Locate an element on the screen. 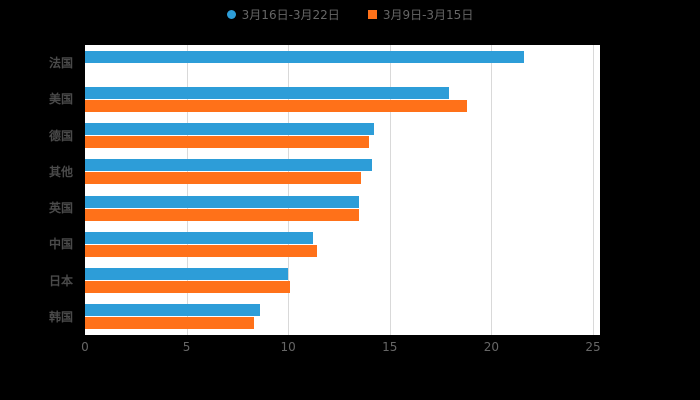  legend-label: 3月9日-3月15日 is located at coordinates (428, 15).